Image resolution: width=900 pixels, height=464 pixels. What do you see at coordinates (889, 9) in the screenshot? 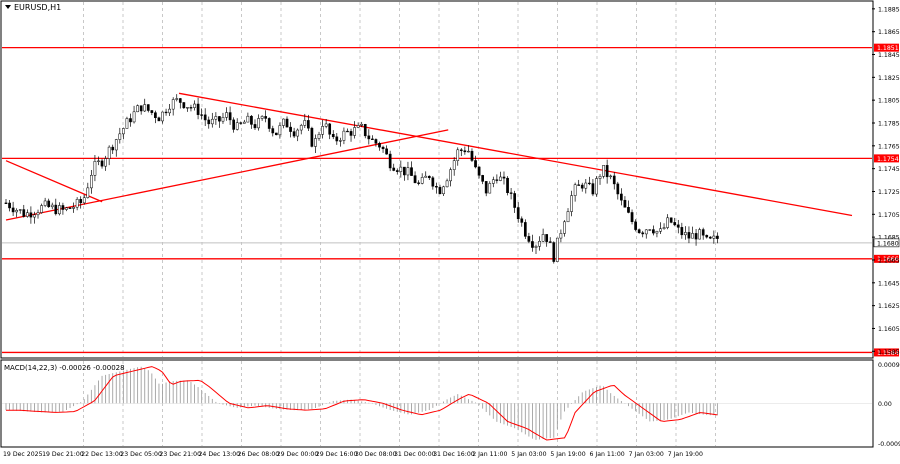
I see `y-tick-label: 1.1885` at bounding box center [889, 9].